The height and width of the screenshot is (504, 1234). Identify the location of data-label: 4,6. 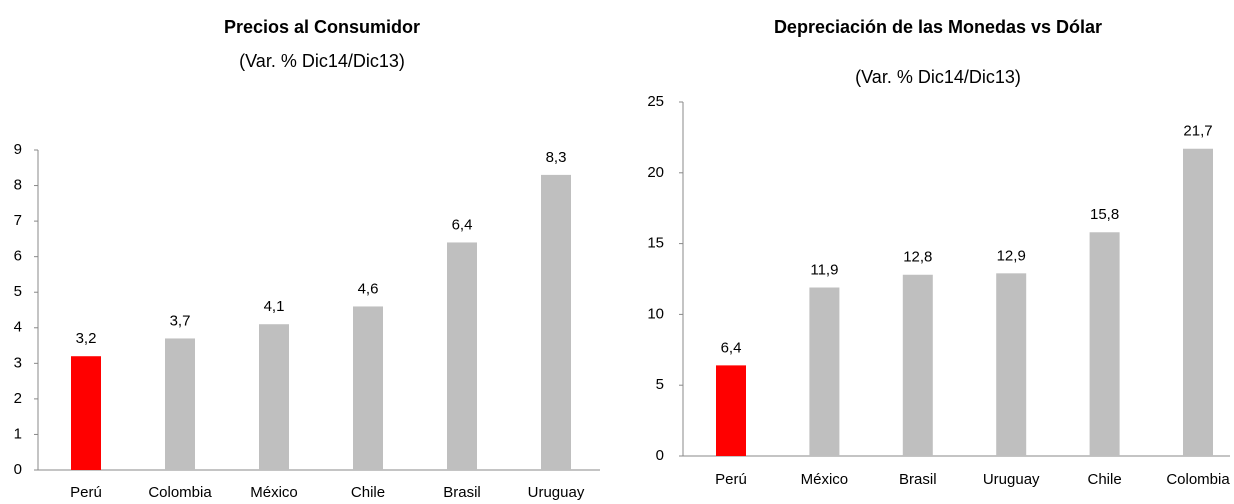
(368, 288).